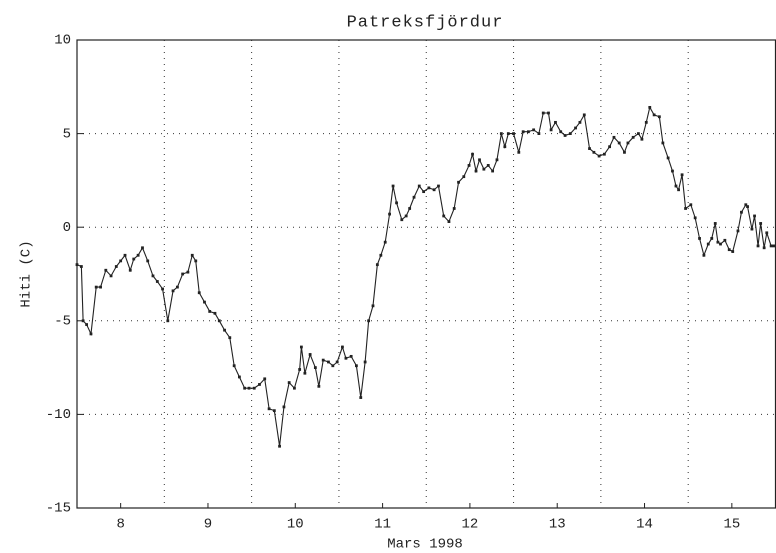 This screenshot has height=553, width=776. What do you see at coordinates (557, 525) in the screenshot?
I see `x-tick-label: 13` at bounding box center [557, 525].